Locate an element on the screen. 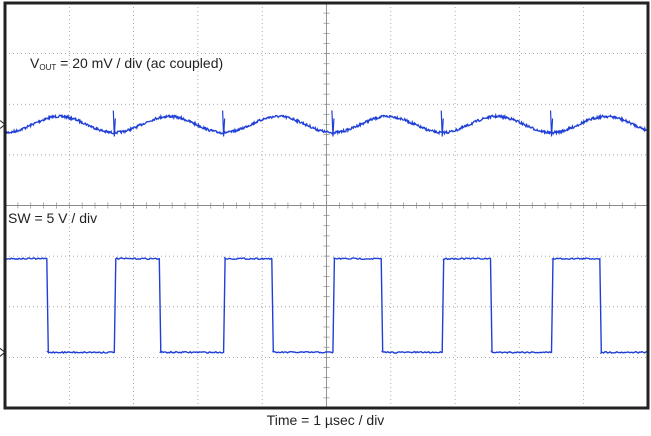 The image size is (651, 436). vout-label-main: V is located at coordinates (35, 63).